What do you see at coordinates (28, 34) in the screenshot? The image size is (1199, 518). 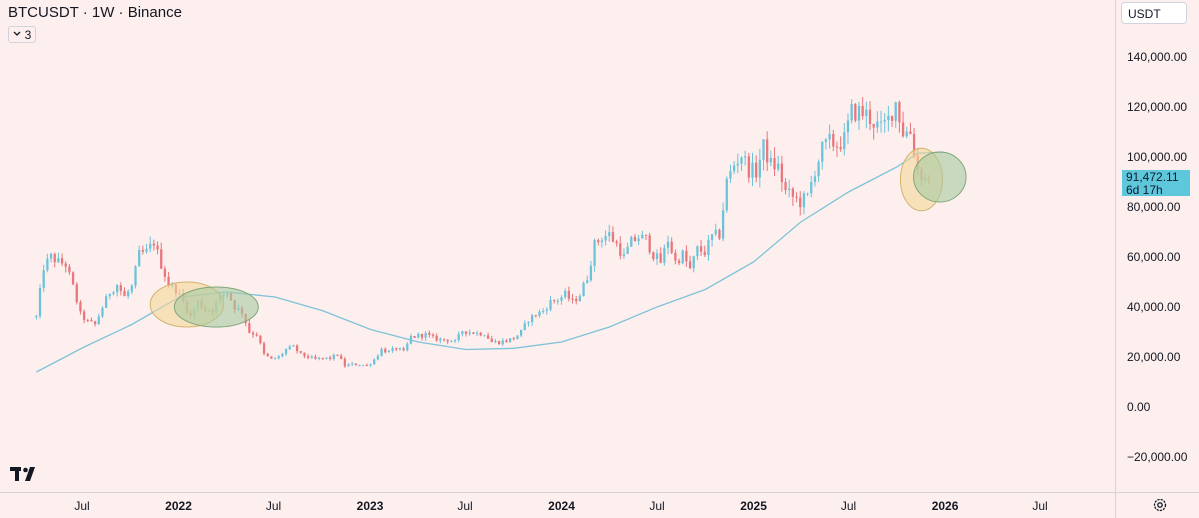 I see `indicators-count: 3` at bounding box center [28, 34].